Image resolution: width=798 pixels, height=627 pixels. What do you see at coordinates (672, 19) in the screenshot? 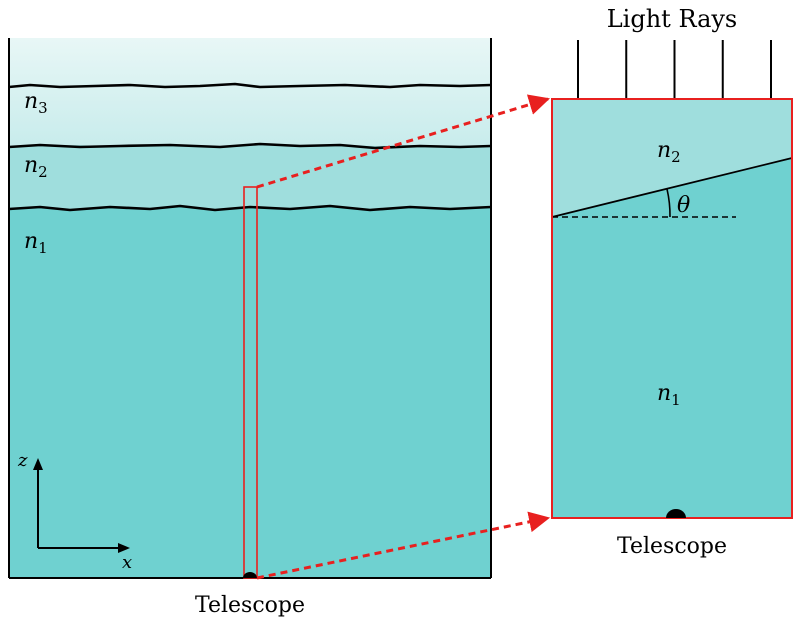
I see `light-rays-title: Light Rays` at bounding box center [672, 19].